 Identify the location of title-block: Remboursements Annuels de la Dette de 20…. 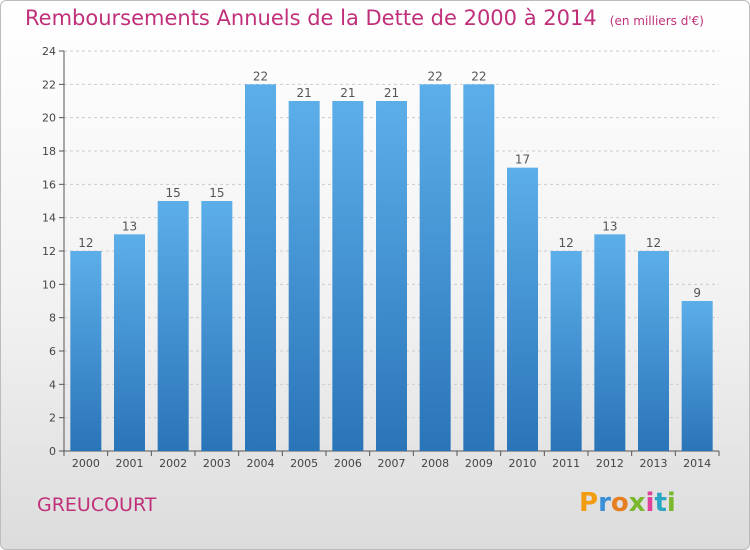
(364, 18).